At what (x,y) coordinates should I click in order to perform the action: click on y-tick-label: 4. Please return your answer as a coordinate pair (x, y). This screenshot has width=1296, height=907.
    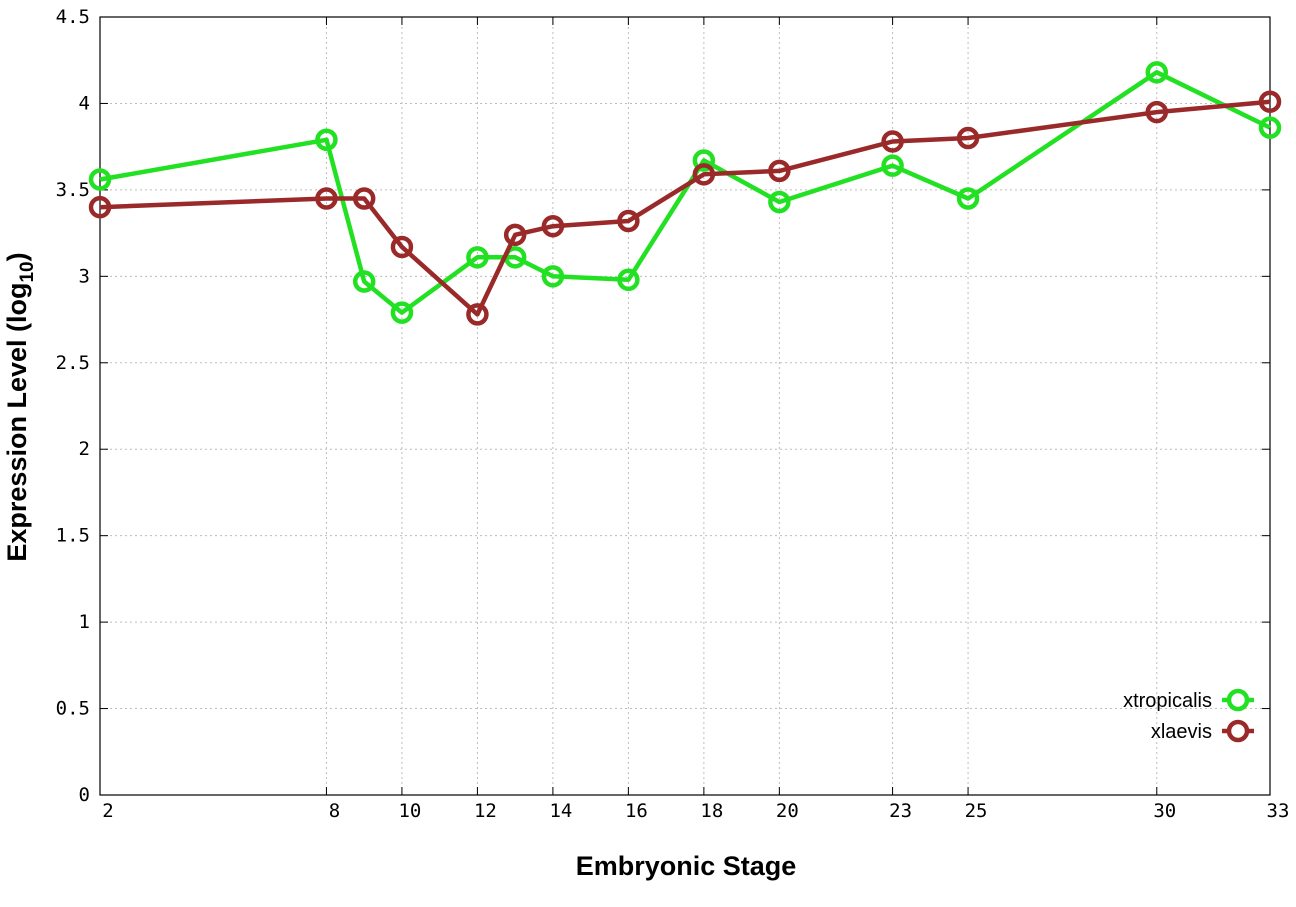
    Looking at the image, I should click on (84, 103).